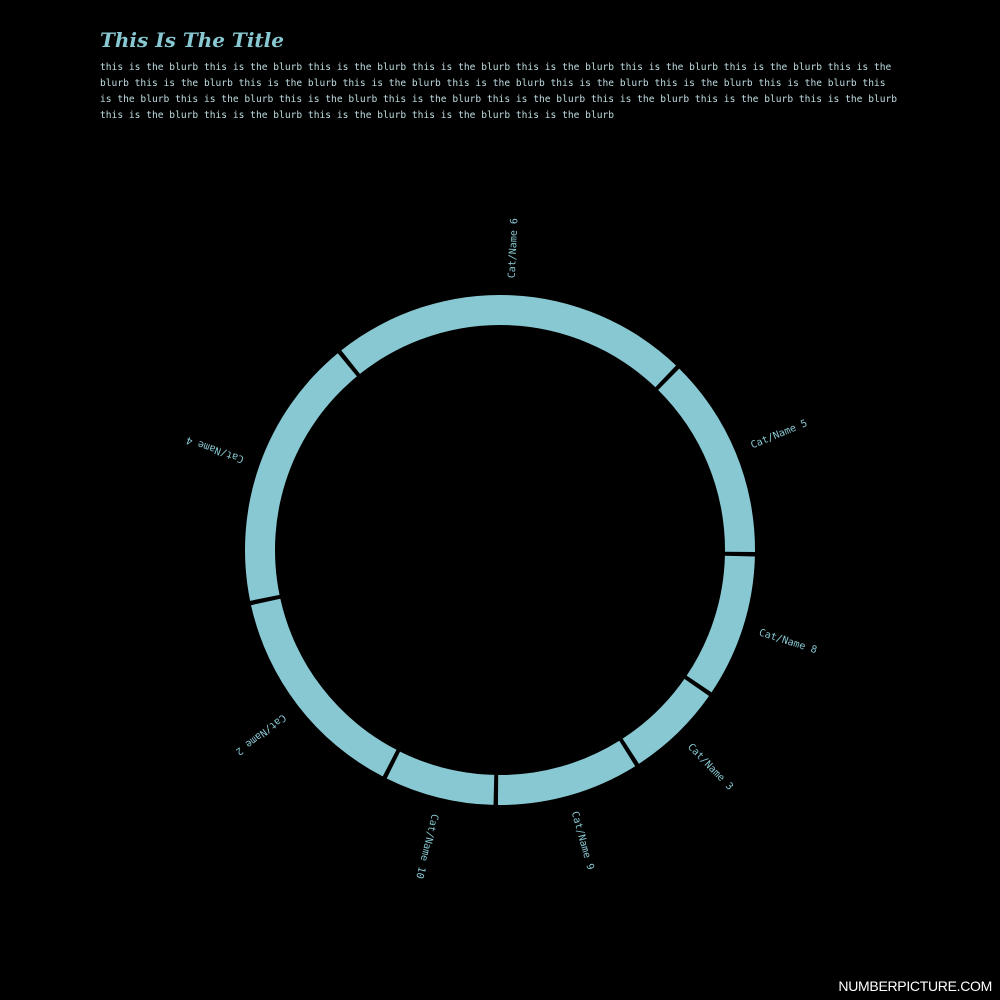 Image resolution: width=1000 pixels, height=1000 pixels. I want to click on segment-label: Cat/Name 8, so click(787, 641).